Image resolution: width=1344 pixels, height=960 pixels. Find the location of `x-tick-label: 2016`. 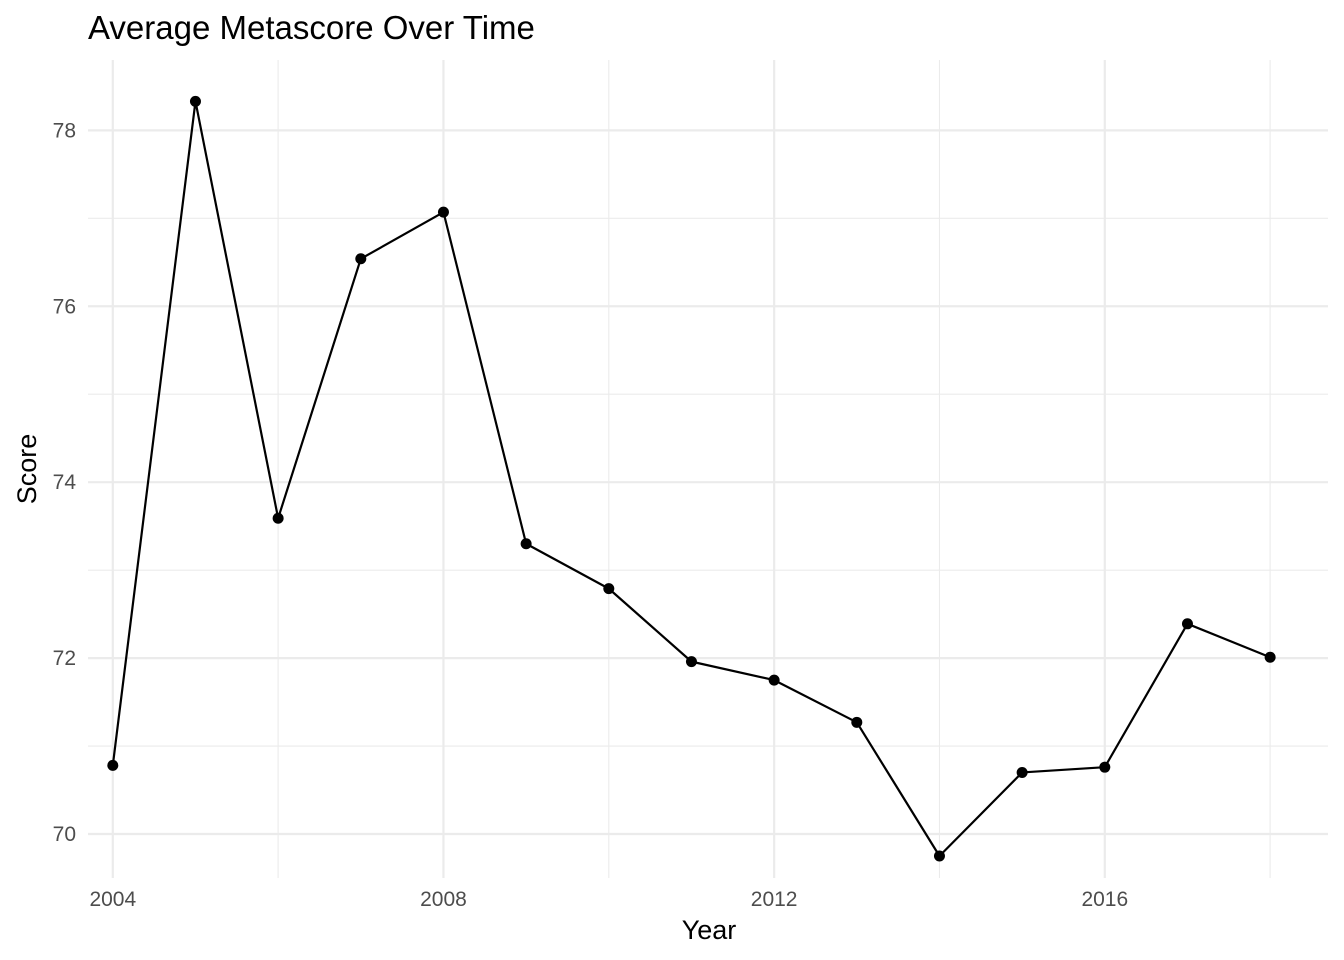

x-tick-label: 2016 is located at coordinates (1104, 899).